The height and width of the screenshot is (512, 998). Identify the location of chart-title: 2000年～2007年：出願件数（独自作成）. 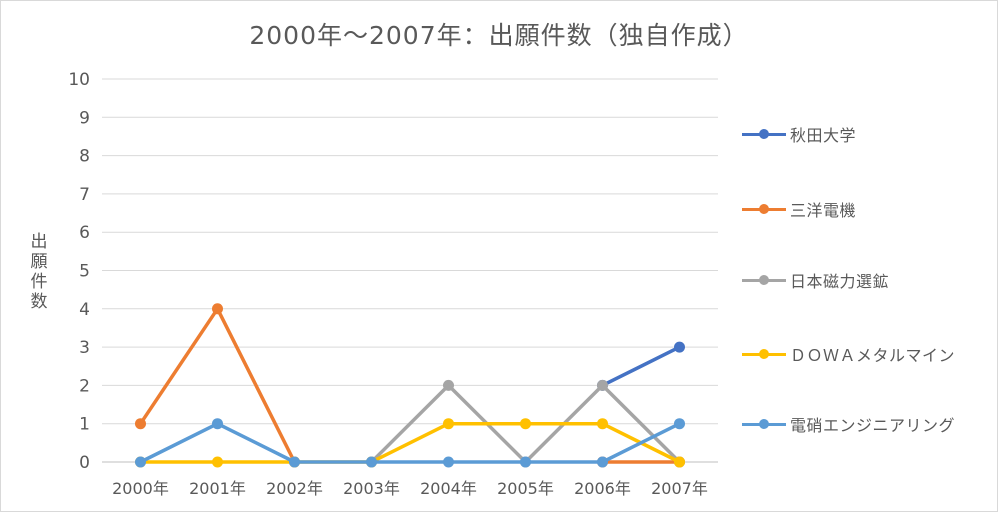
(499, 35).